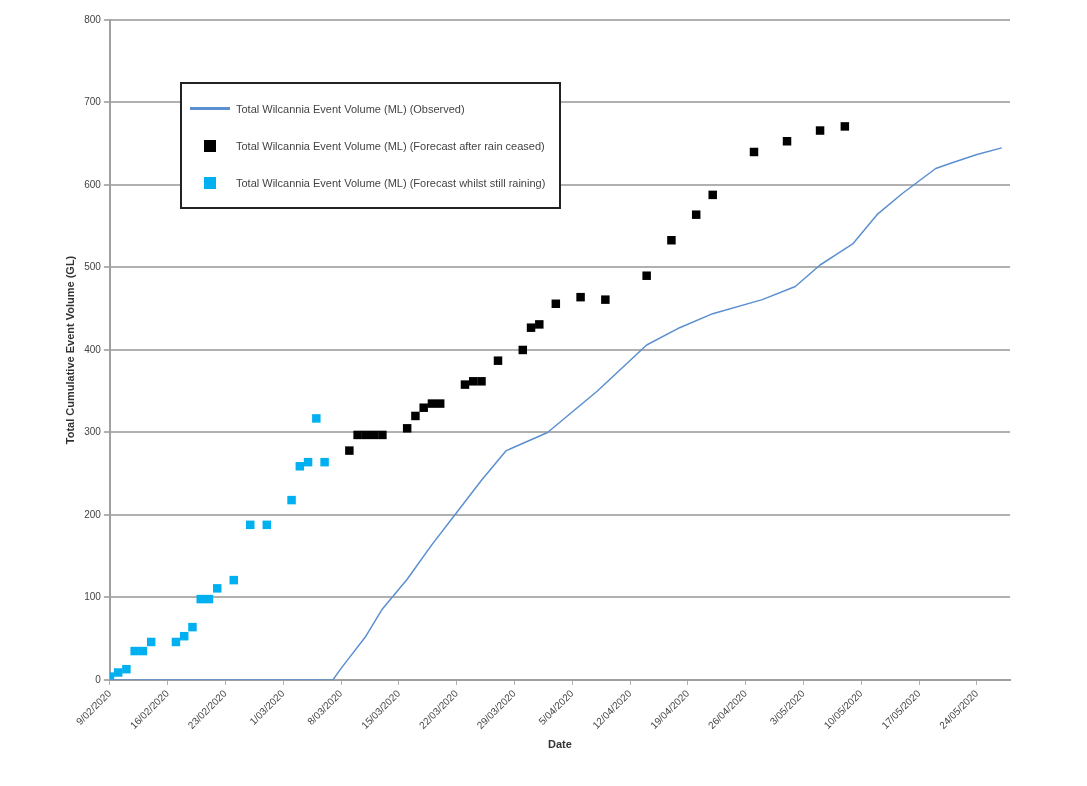  Describe the element at coordinates (390, 145) in the screenshot. I see `legend-label: Total Wilcannia Event Volume (ML) (Forecast after rain ceased)` at that location.